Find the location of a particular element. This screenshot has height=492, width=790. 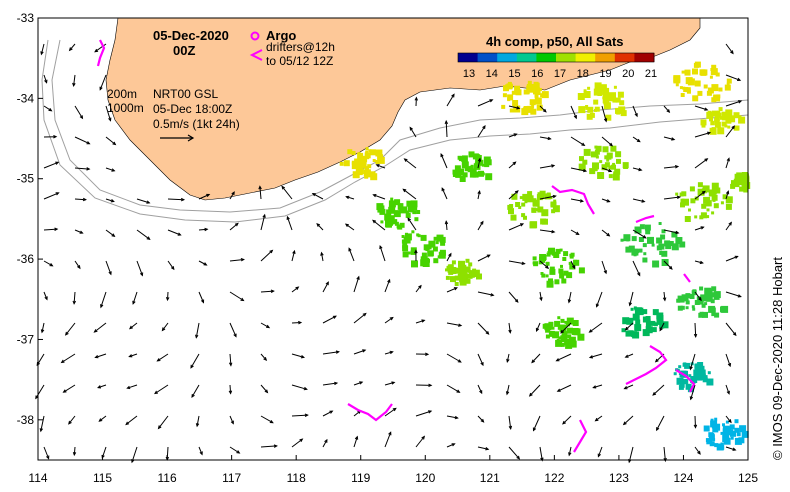

map-time: 00Z is located at coordinates (184, 50).